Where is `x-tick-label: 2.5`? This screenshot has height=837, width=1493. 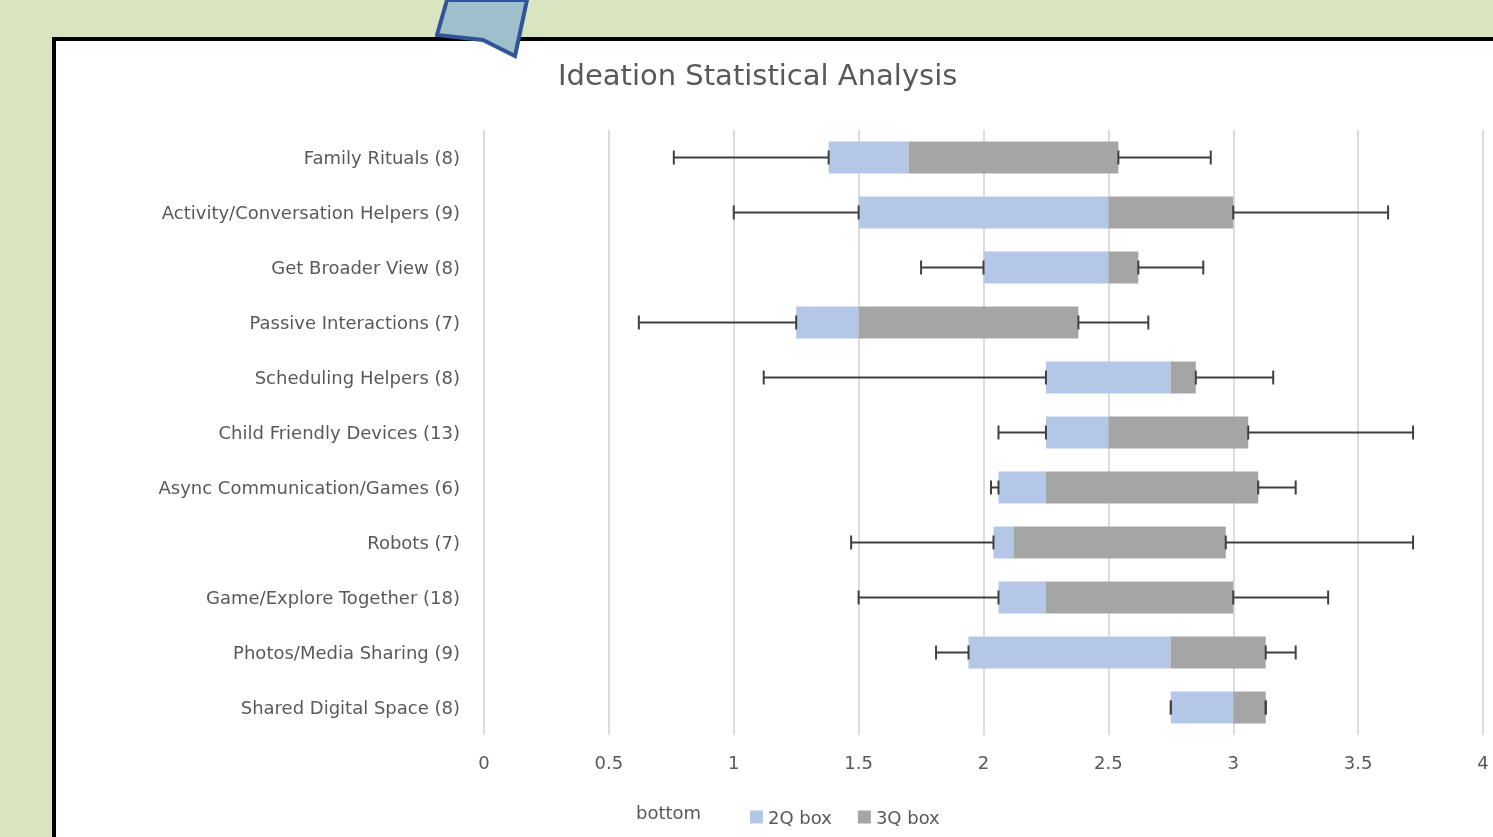 x-tick-label: 2.5 is located at coordinates (1108, 762).